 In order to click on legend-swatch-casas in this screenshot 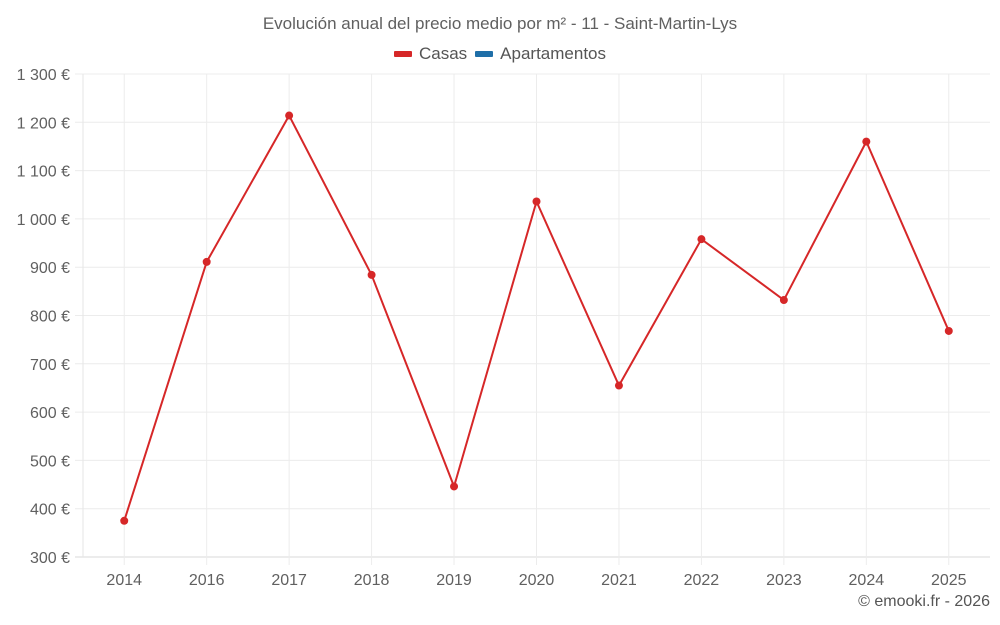, I will do `click(402, 54)`.